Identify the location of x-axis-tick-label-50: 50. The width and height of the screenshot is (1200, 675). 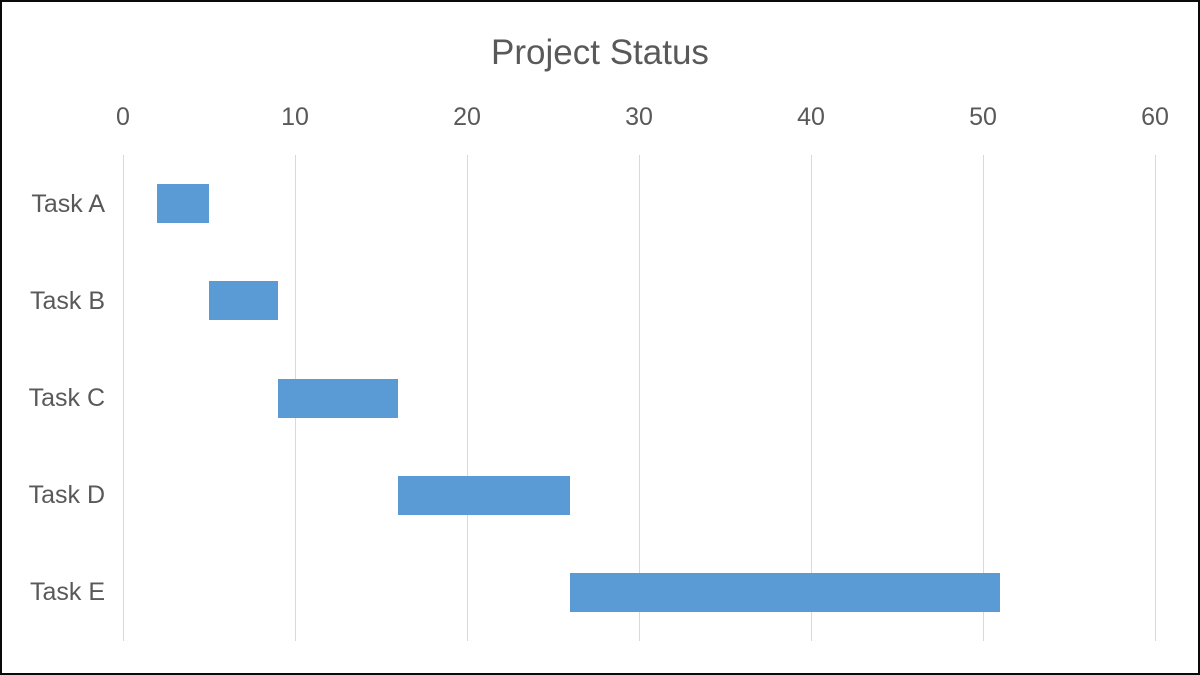
(983, 117).